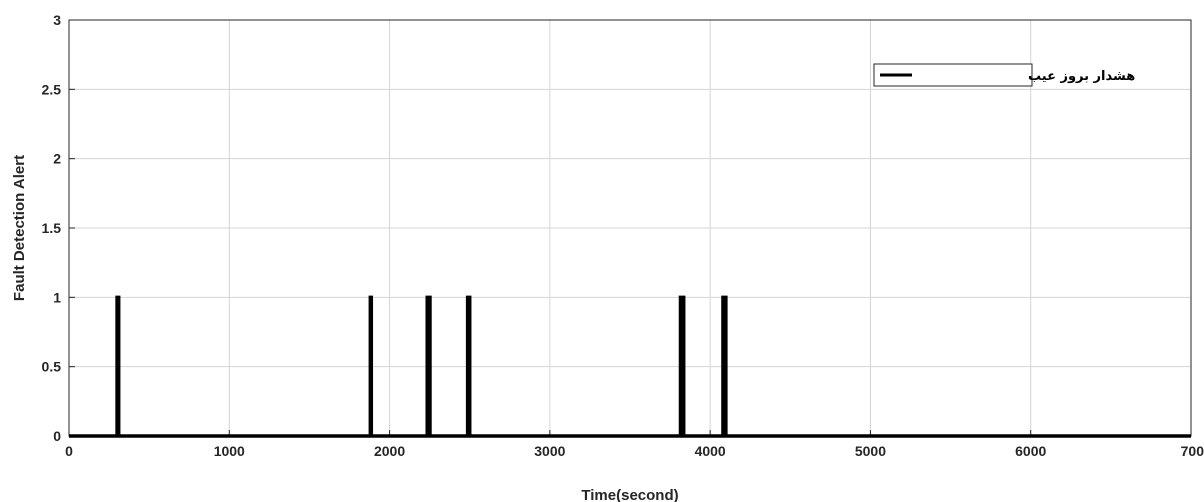  I want to click on legend: هشدار بروز عیب, so click(1004, 75).